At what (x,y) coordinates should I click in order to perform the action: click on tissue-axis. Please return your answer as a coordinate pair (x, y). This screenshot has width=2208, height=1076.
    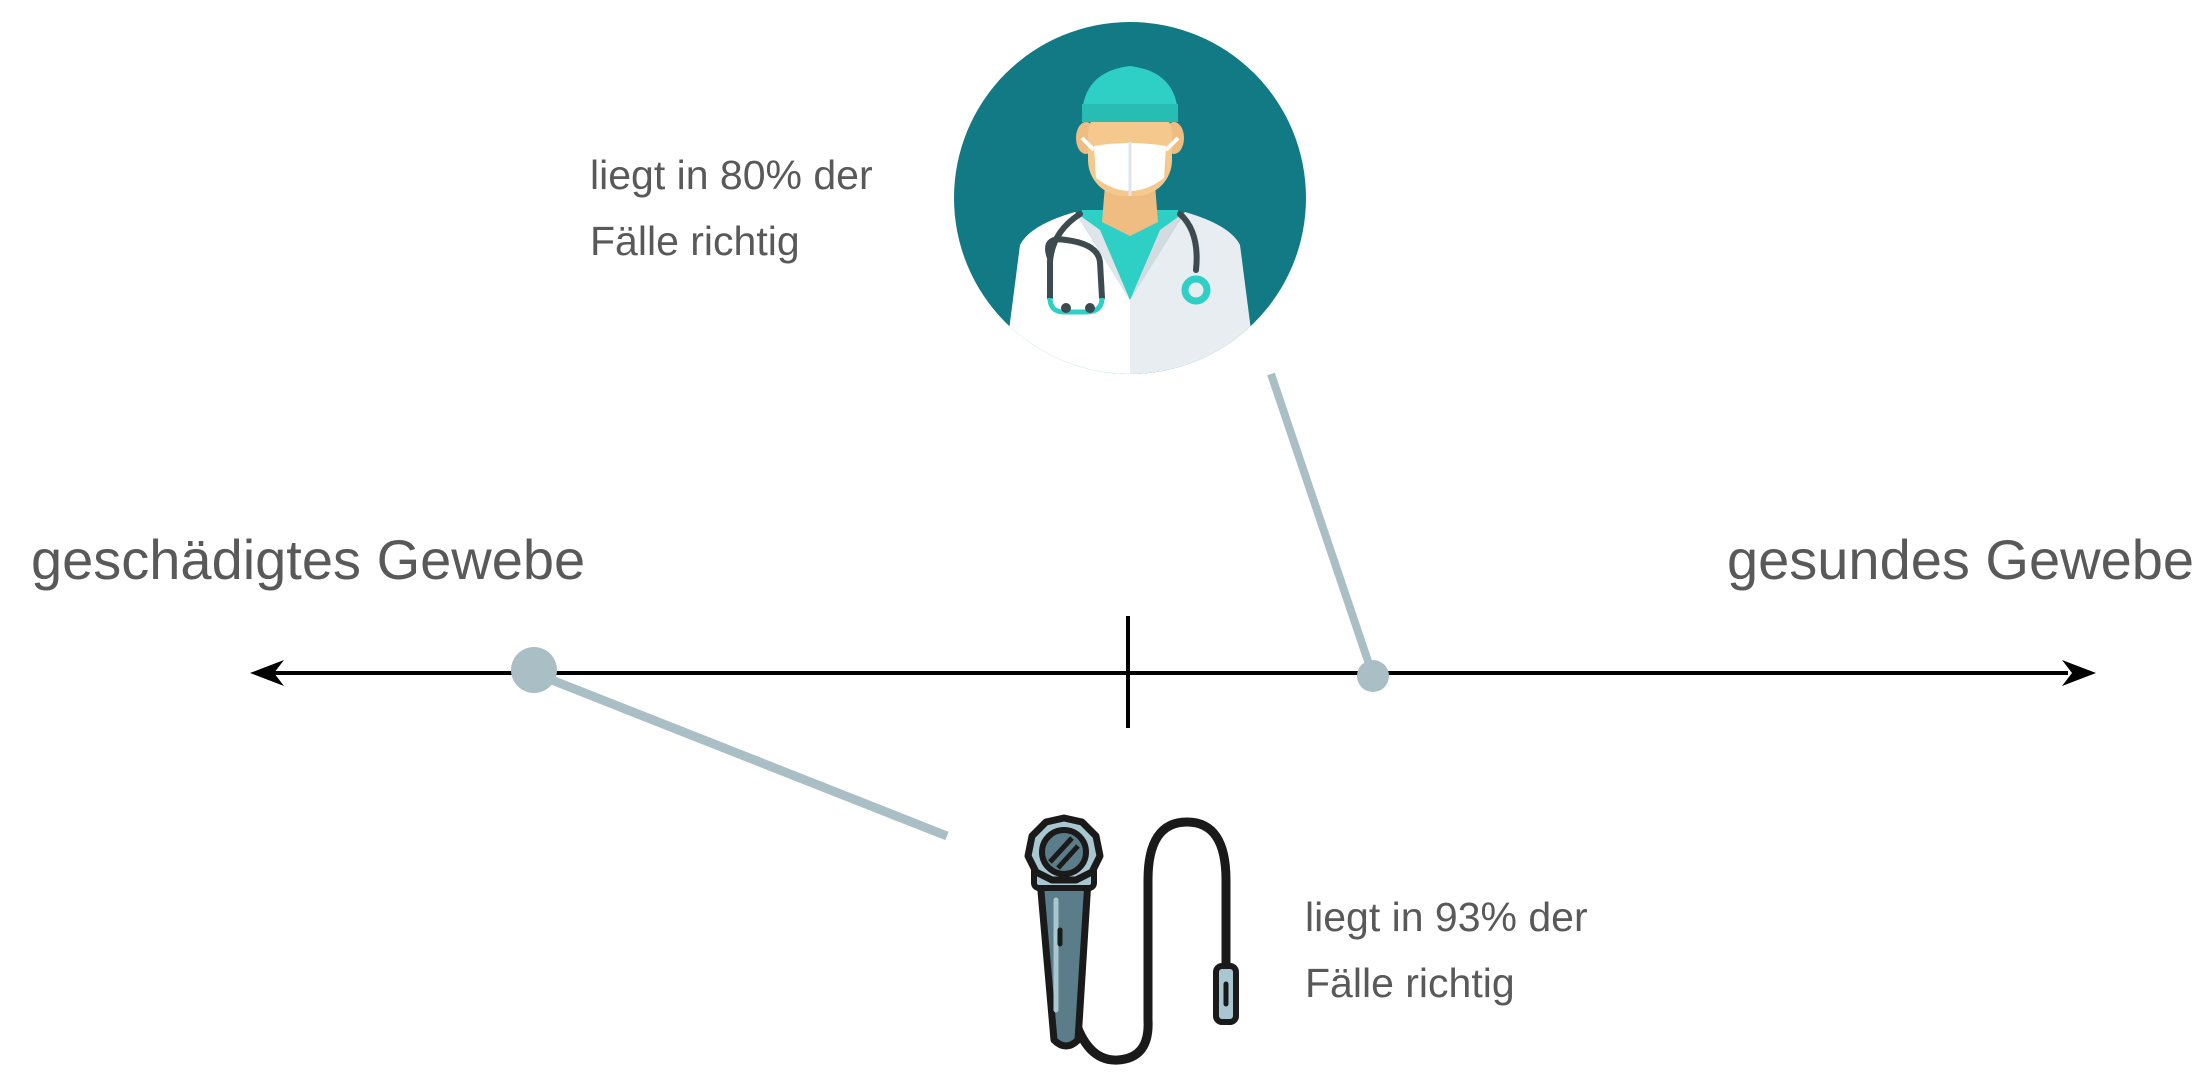
    Looking at the image, I should click on (1173, 672).